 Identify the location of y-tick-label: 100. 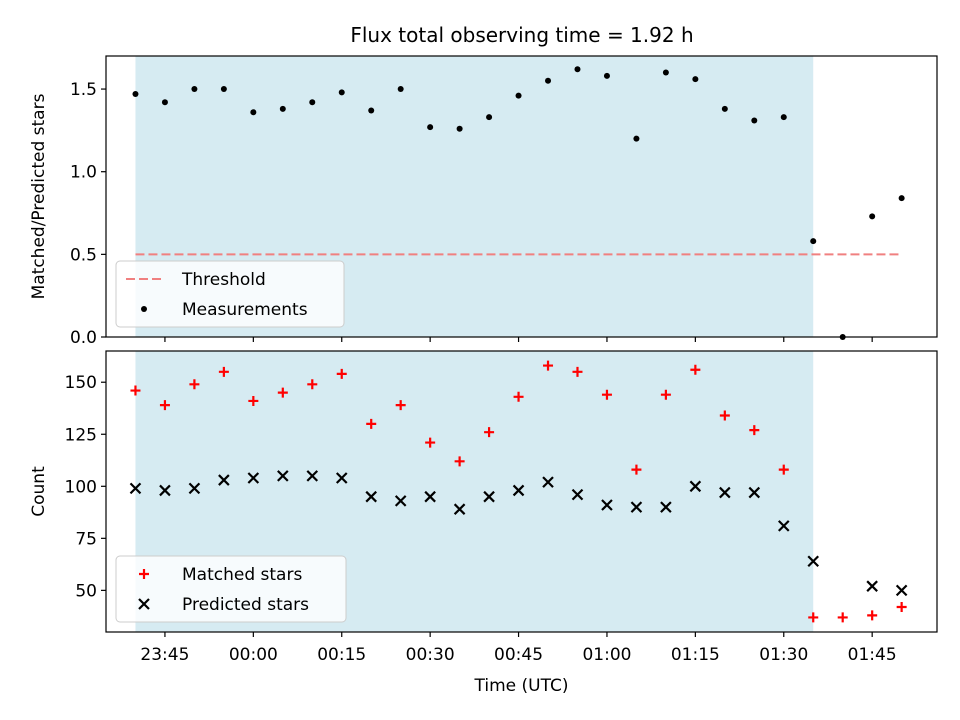
(81, 487).